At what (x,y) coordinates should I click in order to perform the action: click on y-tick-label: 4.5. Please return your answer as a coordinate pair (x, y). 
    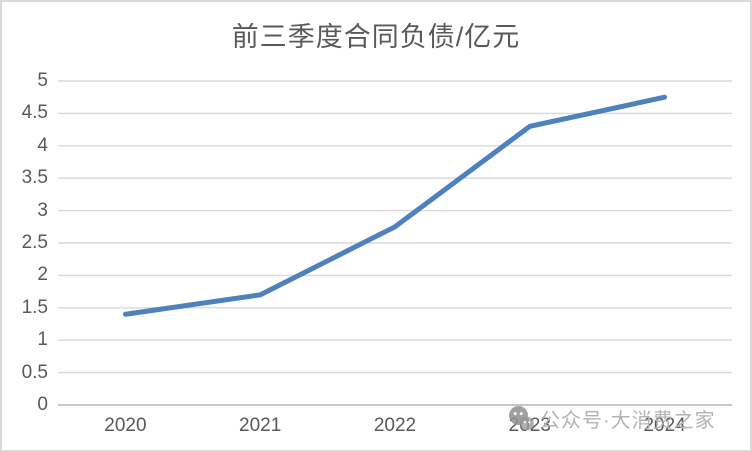
    Looking at the image, I should click on (34, 113).